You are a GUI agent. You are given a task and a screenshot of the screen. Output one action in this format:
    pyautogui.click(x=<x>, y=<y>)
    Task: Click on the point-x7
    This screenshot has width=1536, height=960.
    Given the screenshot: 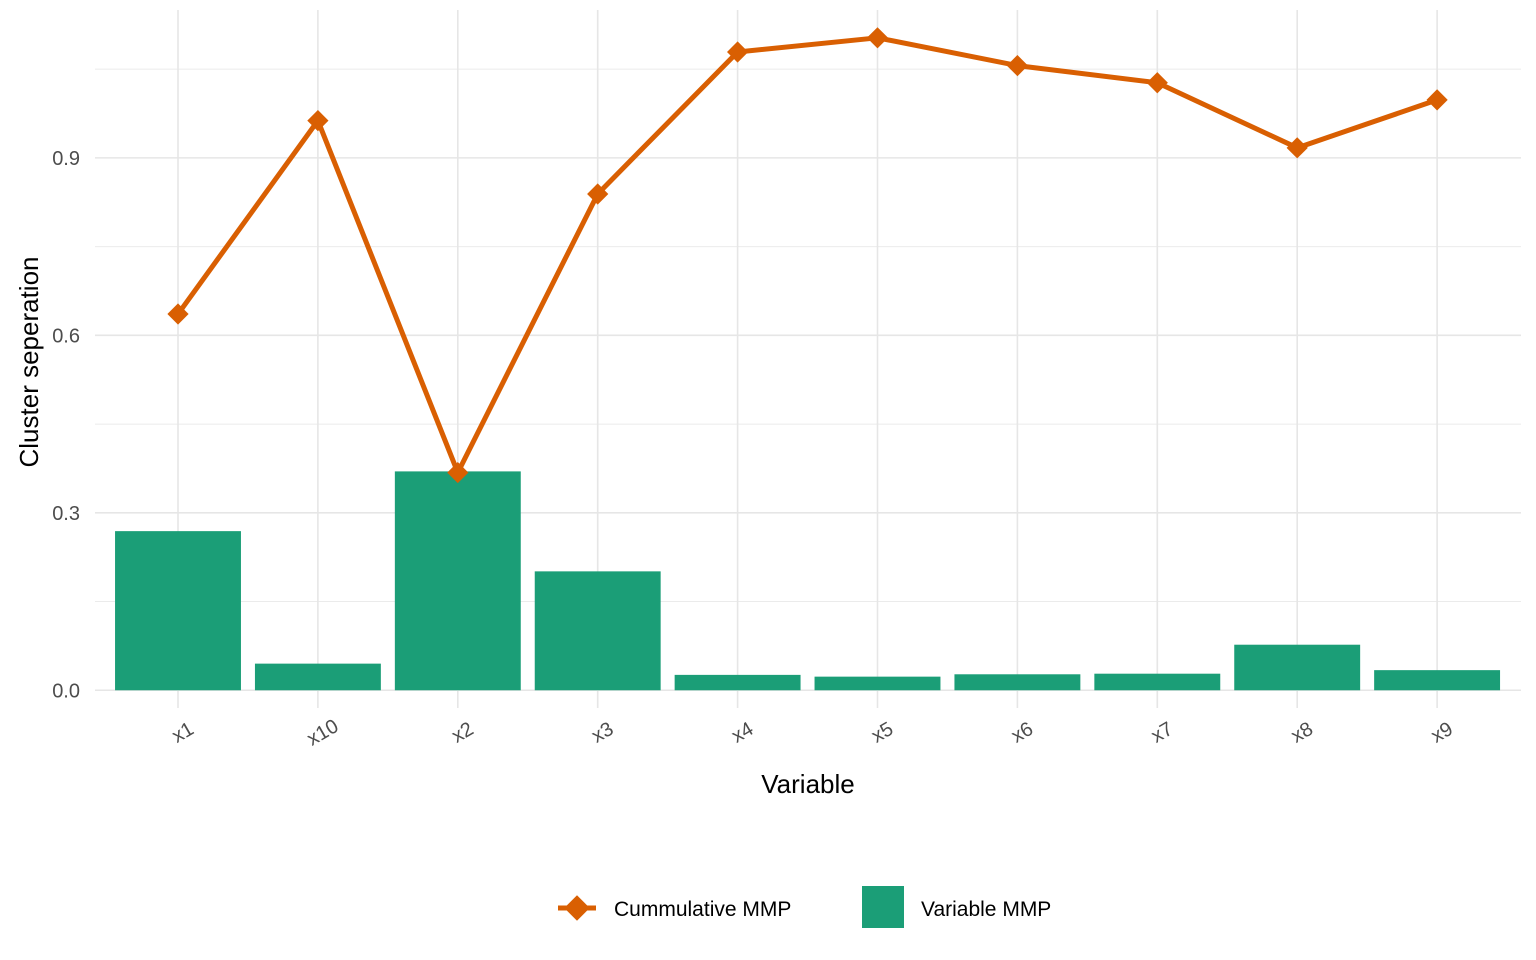 What is the action you would take?
    pyautogui.click(x=1157, y=83)
    